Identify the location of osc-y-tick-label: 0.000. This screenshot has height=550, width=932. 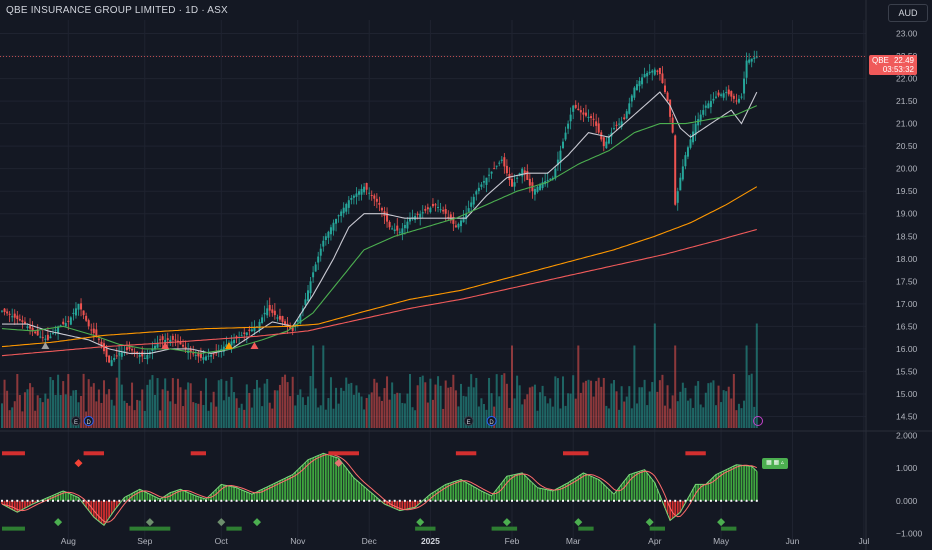
(907, 501).